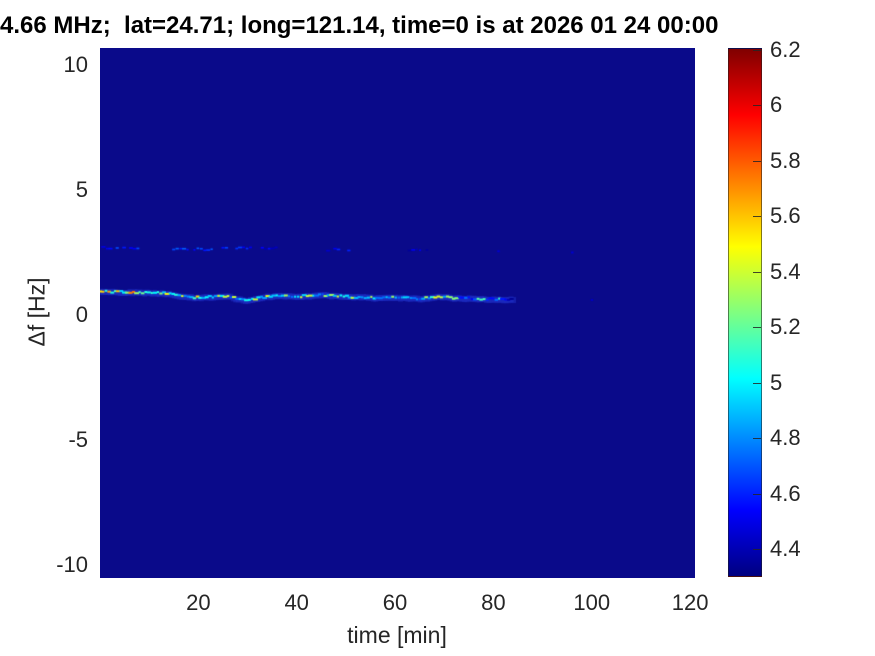 The width and height of the screenshot is (875, 656). Describe the element at coordinates (72, 564) in the screenshot. I see `y-tick-label: -10` at that location.